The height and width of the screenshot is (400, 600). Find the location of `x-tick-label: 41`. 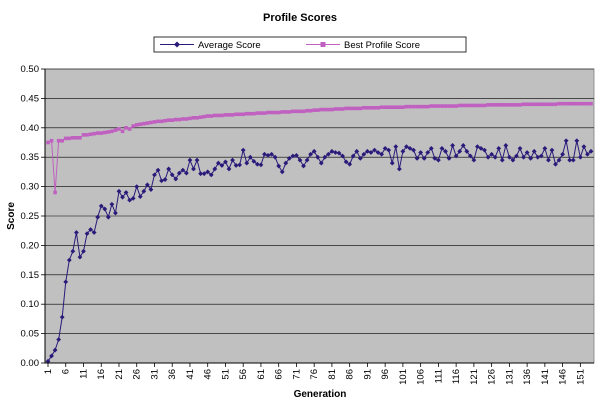

x-tick-label: 41 is located at coordinates (190, 374).